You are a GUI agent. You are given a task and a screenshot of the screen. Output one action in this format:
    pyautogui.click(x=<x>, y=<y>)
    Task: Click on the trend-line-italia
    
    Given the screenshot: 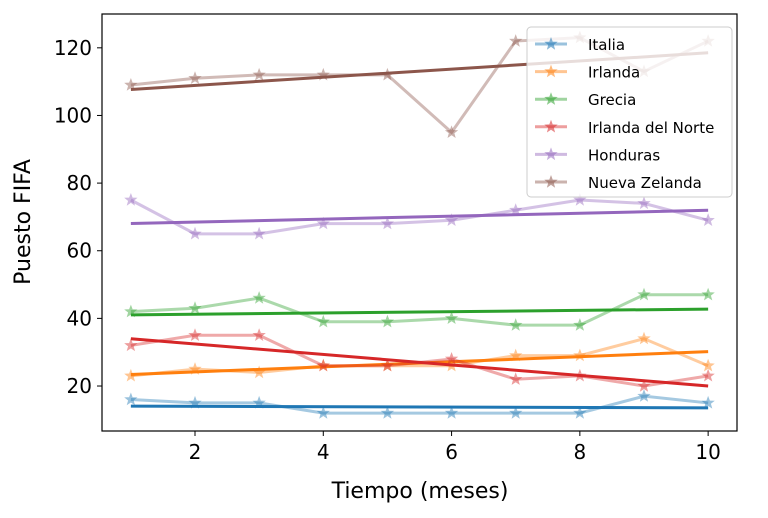 What is the action you would take?
    pyautogui.click(x=419, y=407)
    